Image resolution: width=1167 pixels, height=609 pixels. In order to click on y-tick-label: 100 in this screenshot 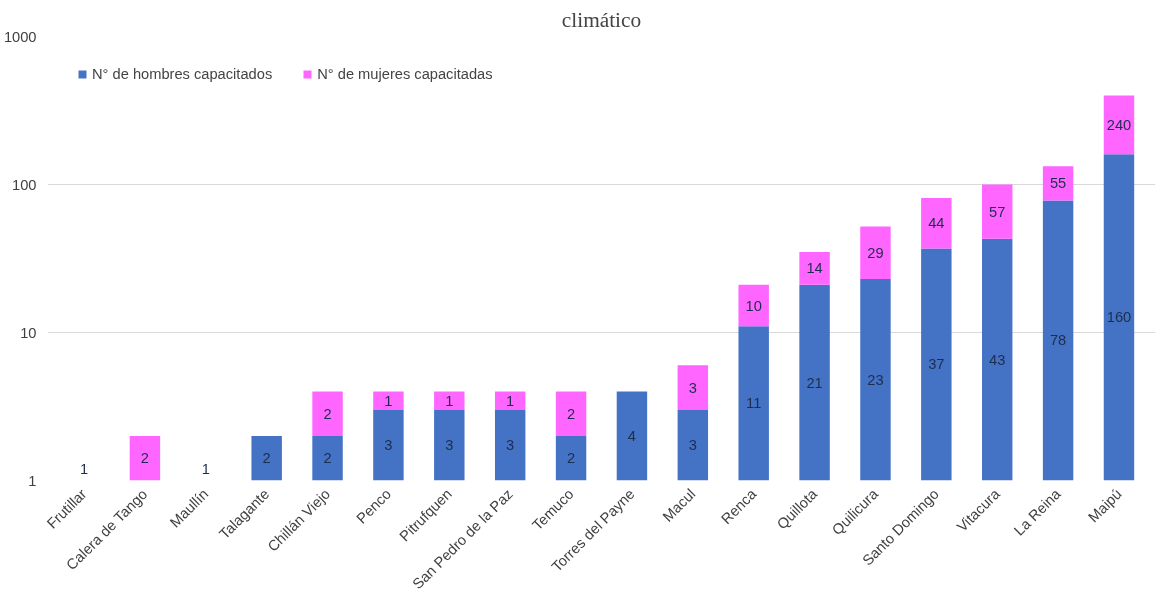, I will do `click(24, 184)`.